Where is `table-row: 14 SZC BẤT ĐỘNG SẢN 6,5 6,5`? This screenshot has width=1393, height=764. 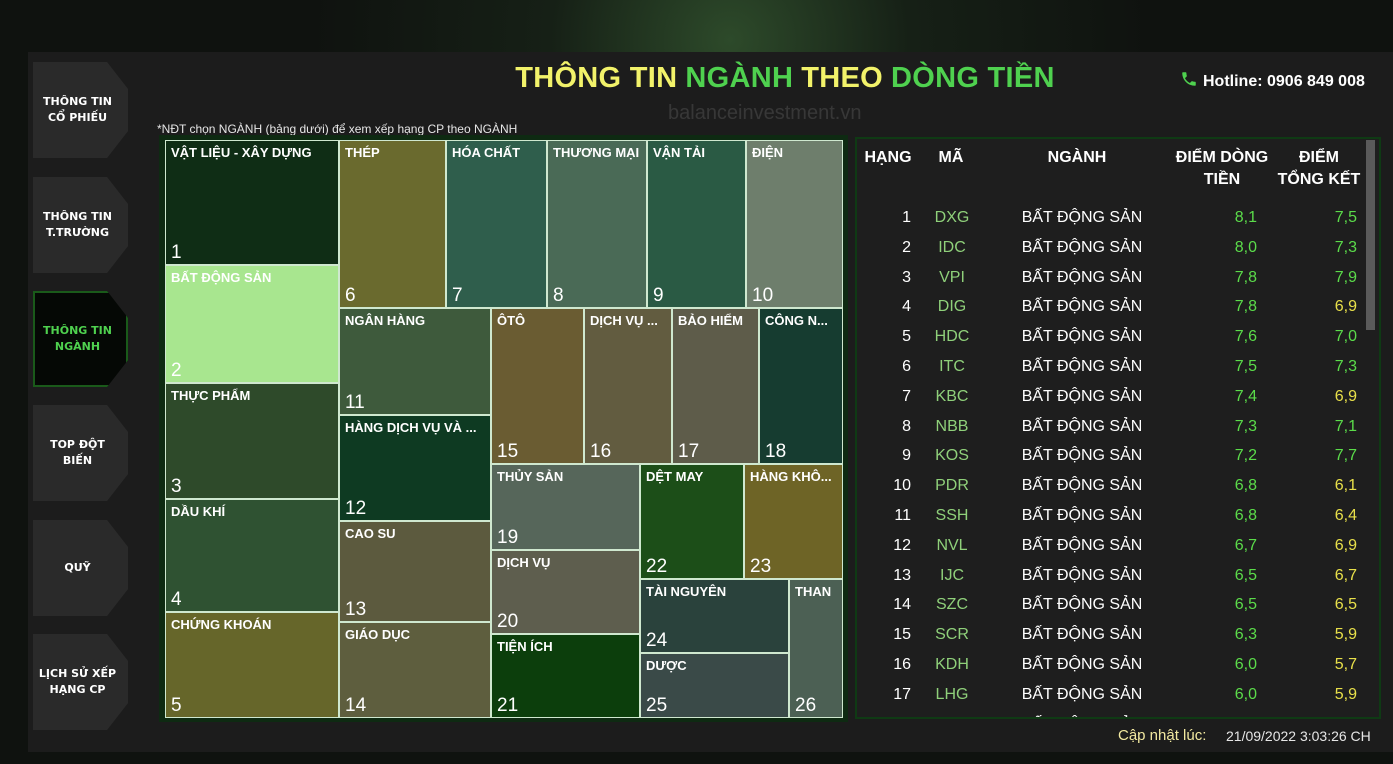 table-row: 14 SZC BẤT ĐỘNG SẢN 6,5 6,5 is located at coordinates (1112, 610).